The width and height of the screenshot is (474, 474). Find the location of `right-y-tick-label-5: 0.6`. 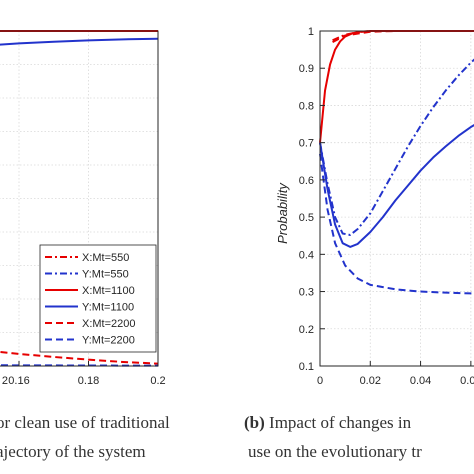

right-y-tick-label-5: 0.6 is located at coordinates (306, 181).